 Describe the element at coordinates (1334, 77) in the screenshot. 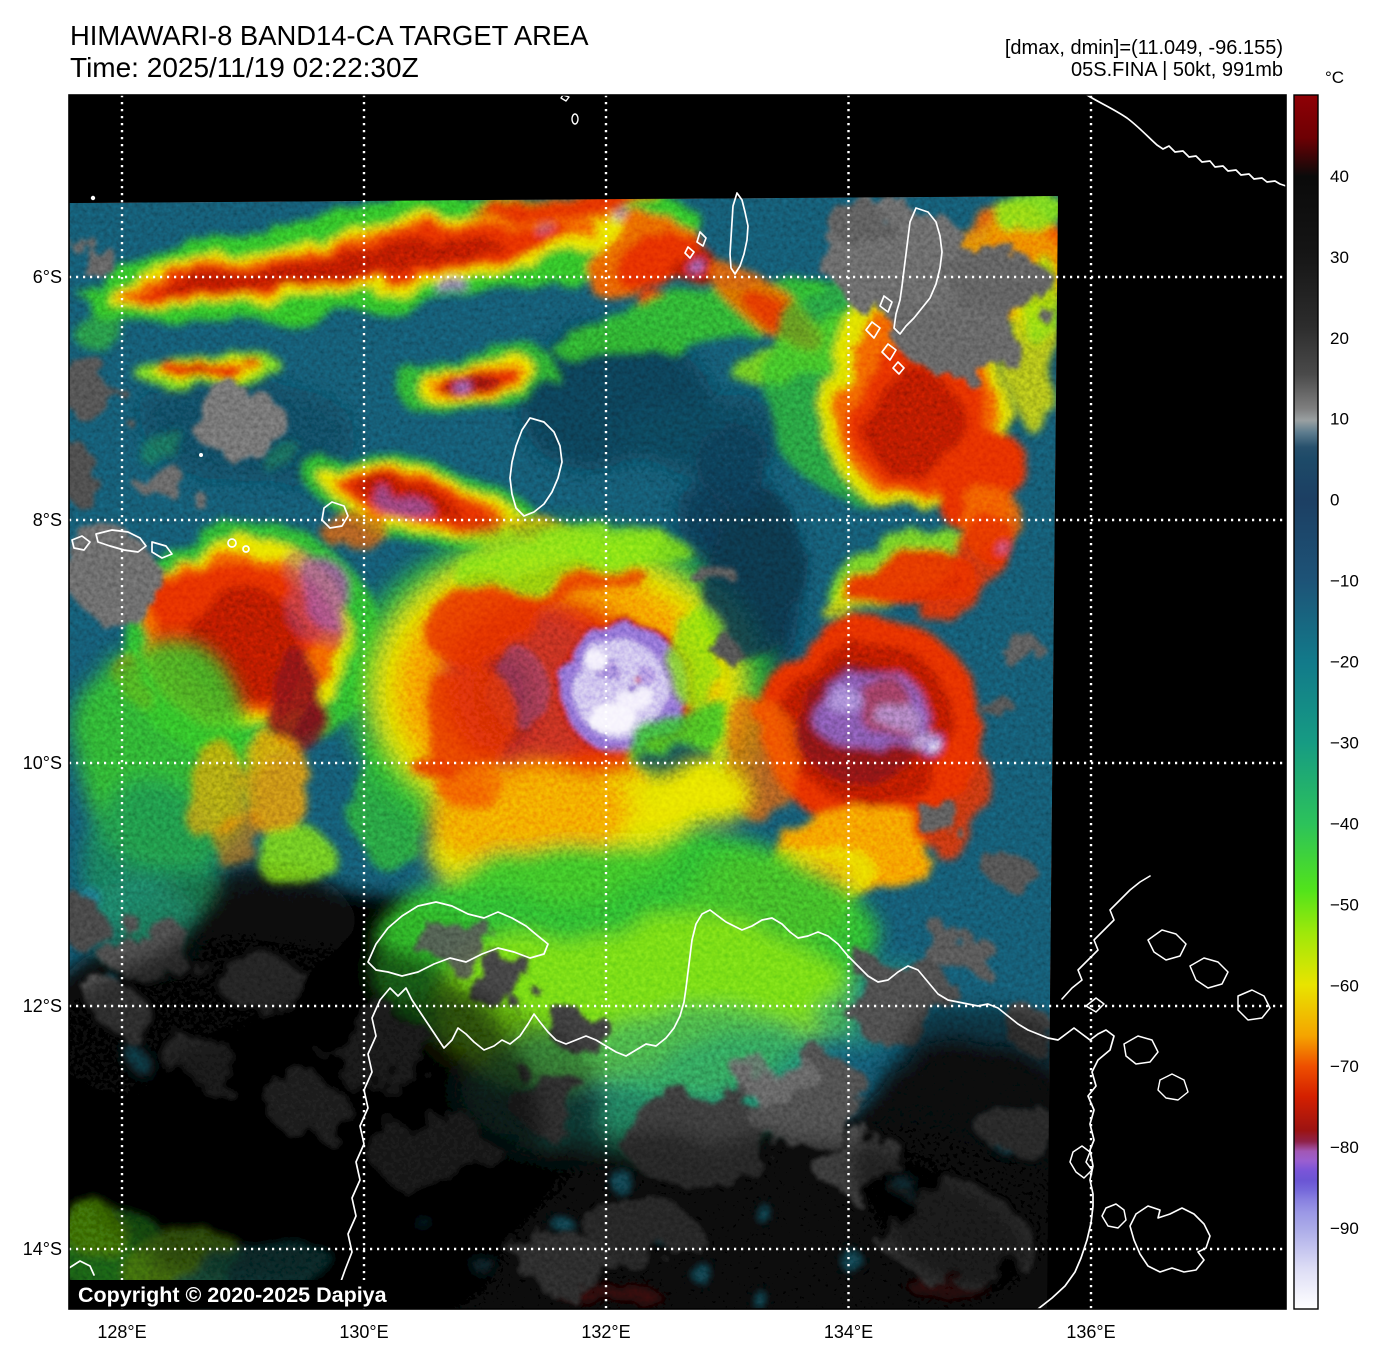

I see `svg-text: °C` at that location.